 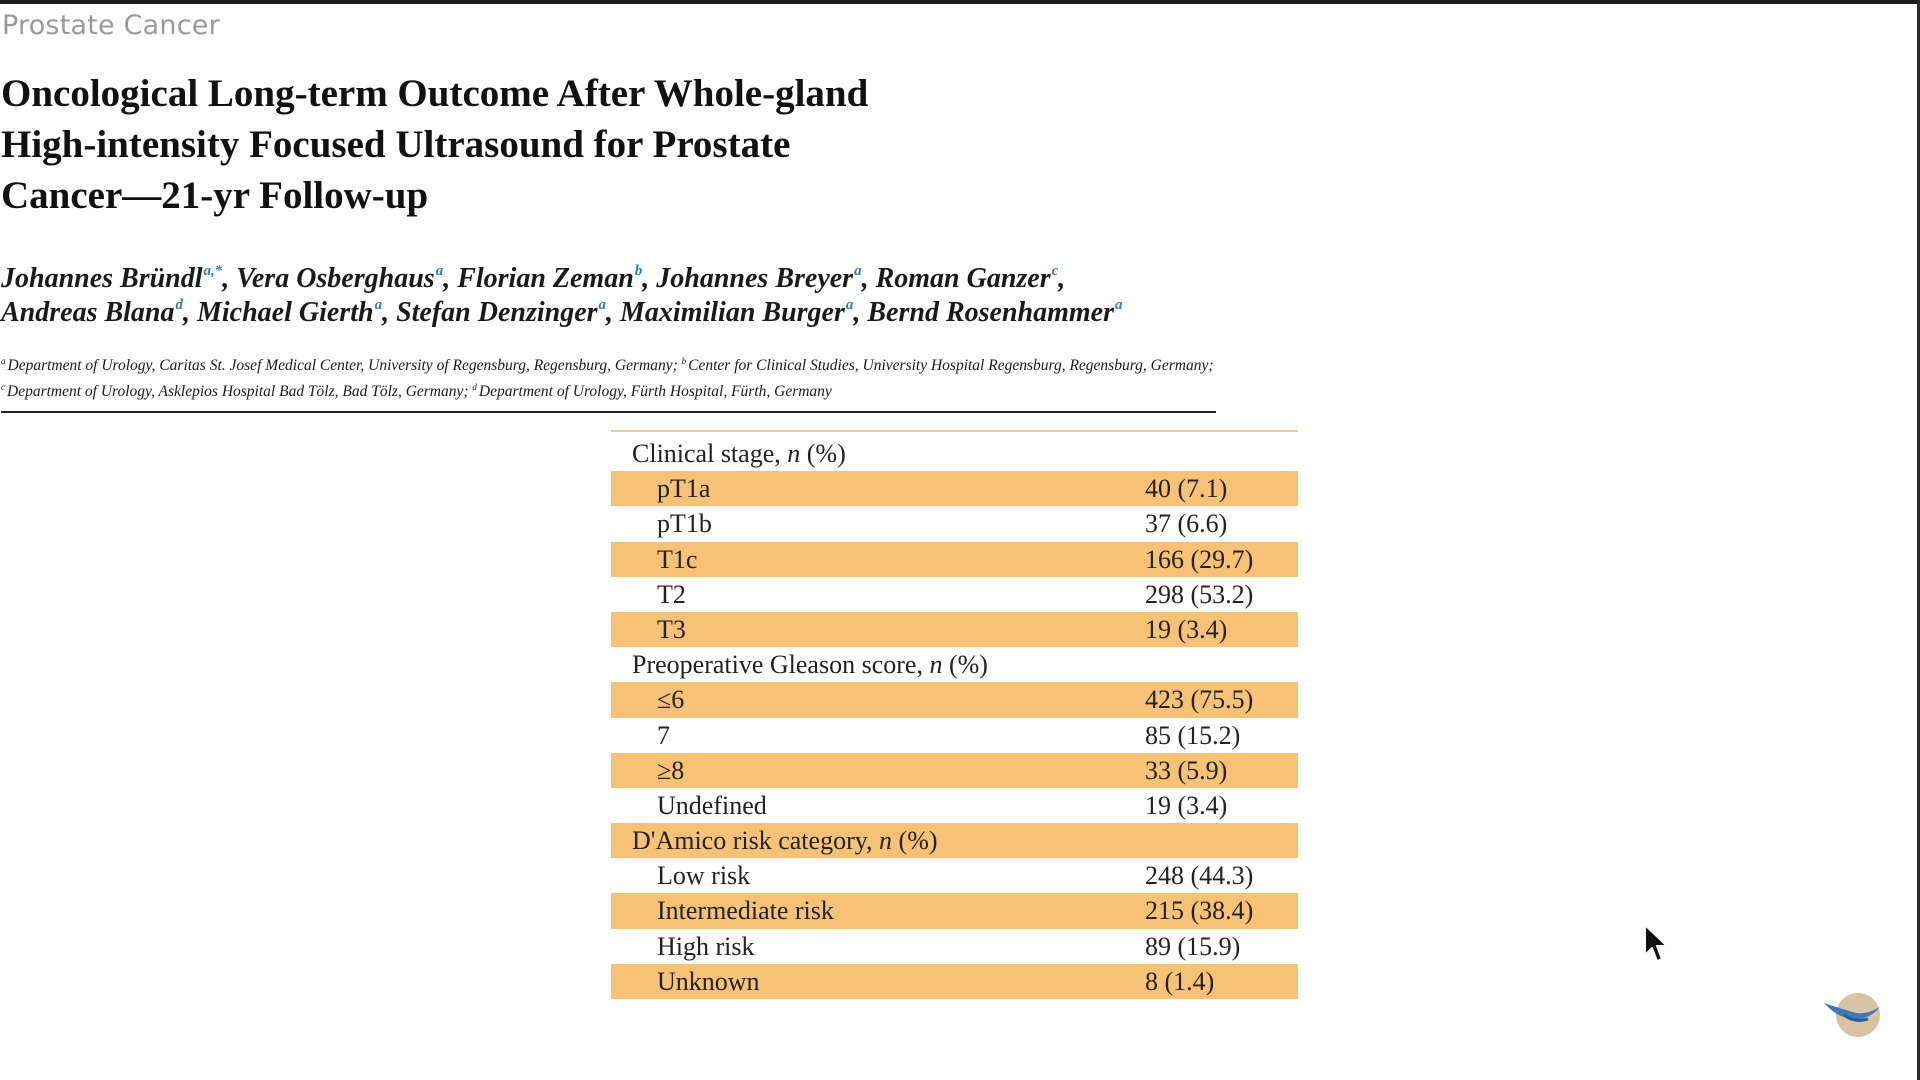 I want to click on affiliation-marker: d, so click(x=474, y=387).